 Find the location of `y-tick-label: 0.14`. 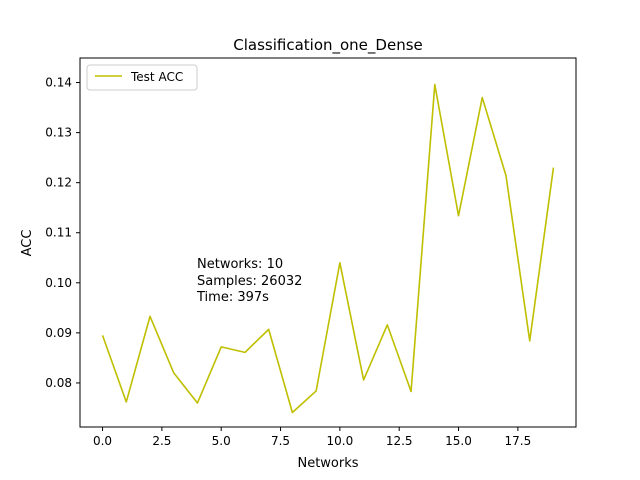

y-tick-label: 0.14 is located at coordinates (58, 83).